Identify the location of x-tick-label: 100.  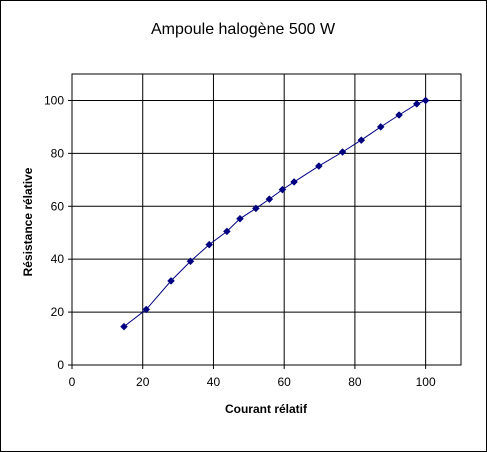
(426, 382).